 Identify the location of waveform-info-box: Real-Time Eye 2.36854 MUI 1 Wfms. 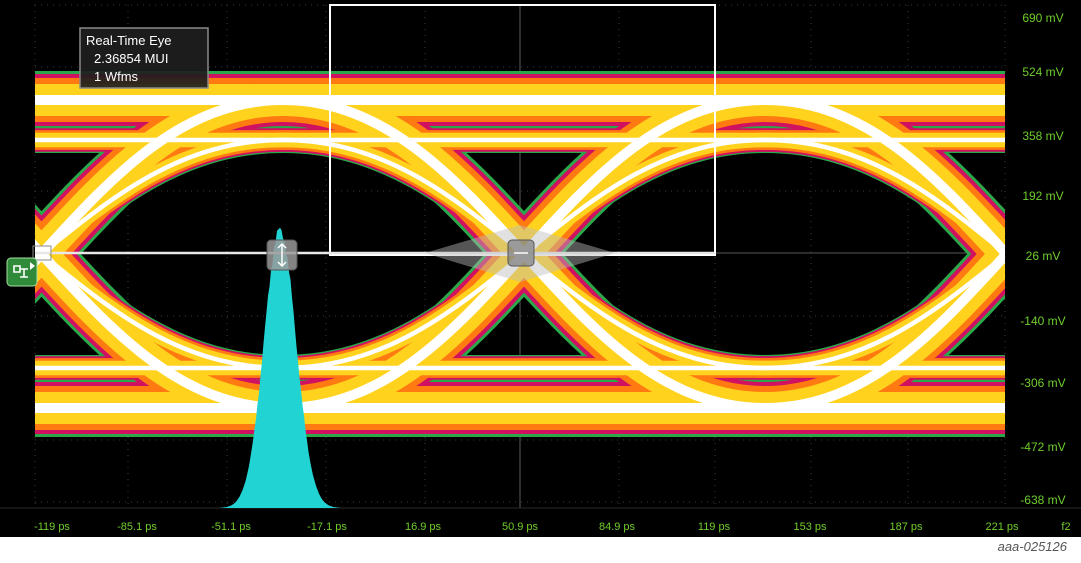
(144, 58).